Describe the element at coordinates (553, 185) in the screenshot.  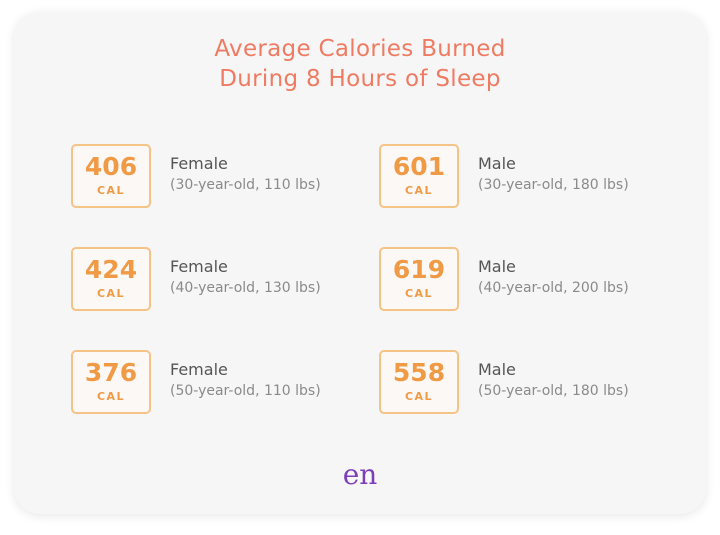
I see `person-detail: (30-year-old, 180 lbs)` at that location.